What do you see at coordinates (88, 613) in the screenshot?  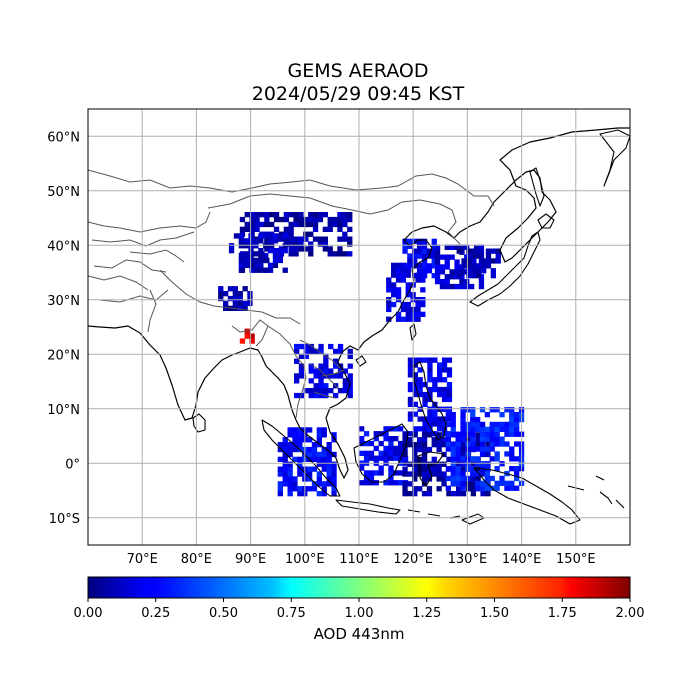 I see `colorbar-tick-label: 0.00` at bounding box center [88, 613].